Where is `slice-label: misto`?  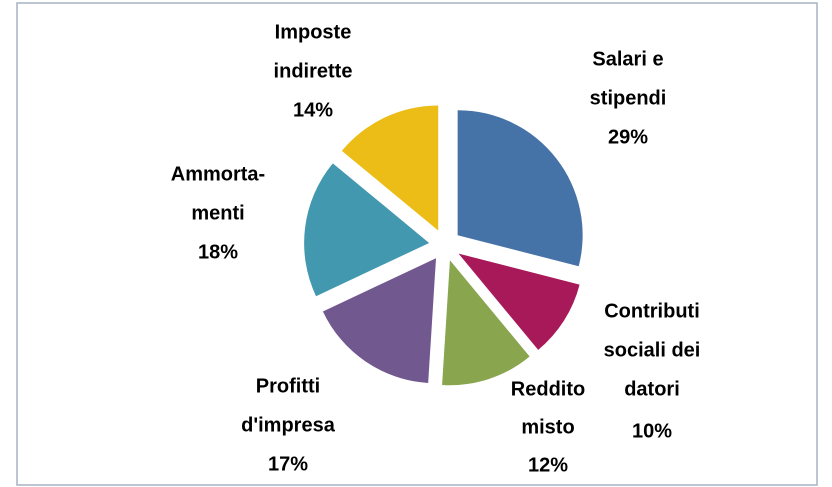
slice-label: misto is located at coordinates (547, 427).